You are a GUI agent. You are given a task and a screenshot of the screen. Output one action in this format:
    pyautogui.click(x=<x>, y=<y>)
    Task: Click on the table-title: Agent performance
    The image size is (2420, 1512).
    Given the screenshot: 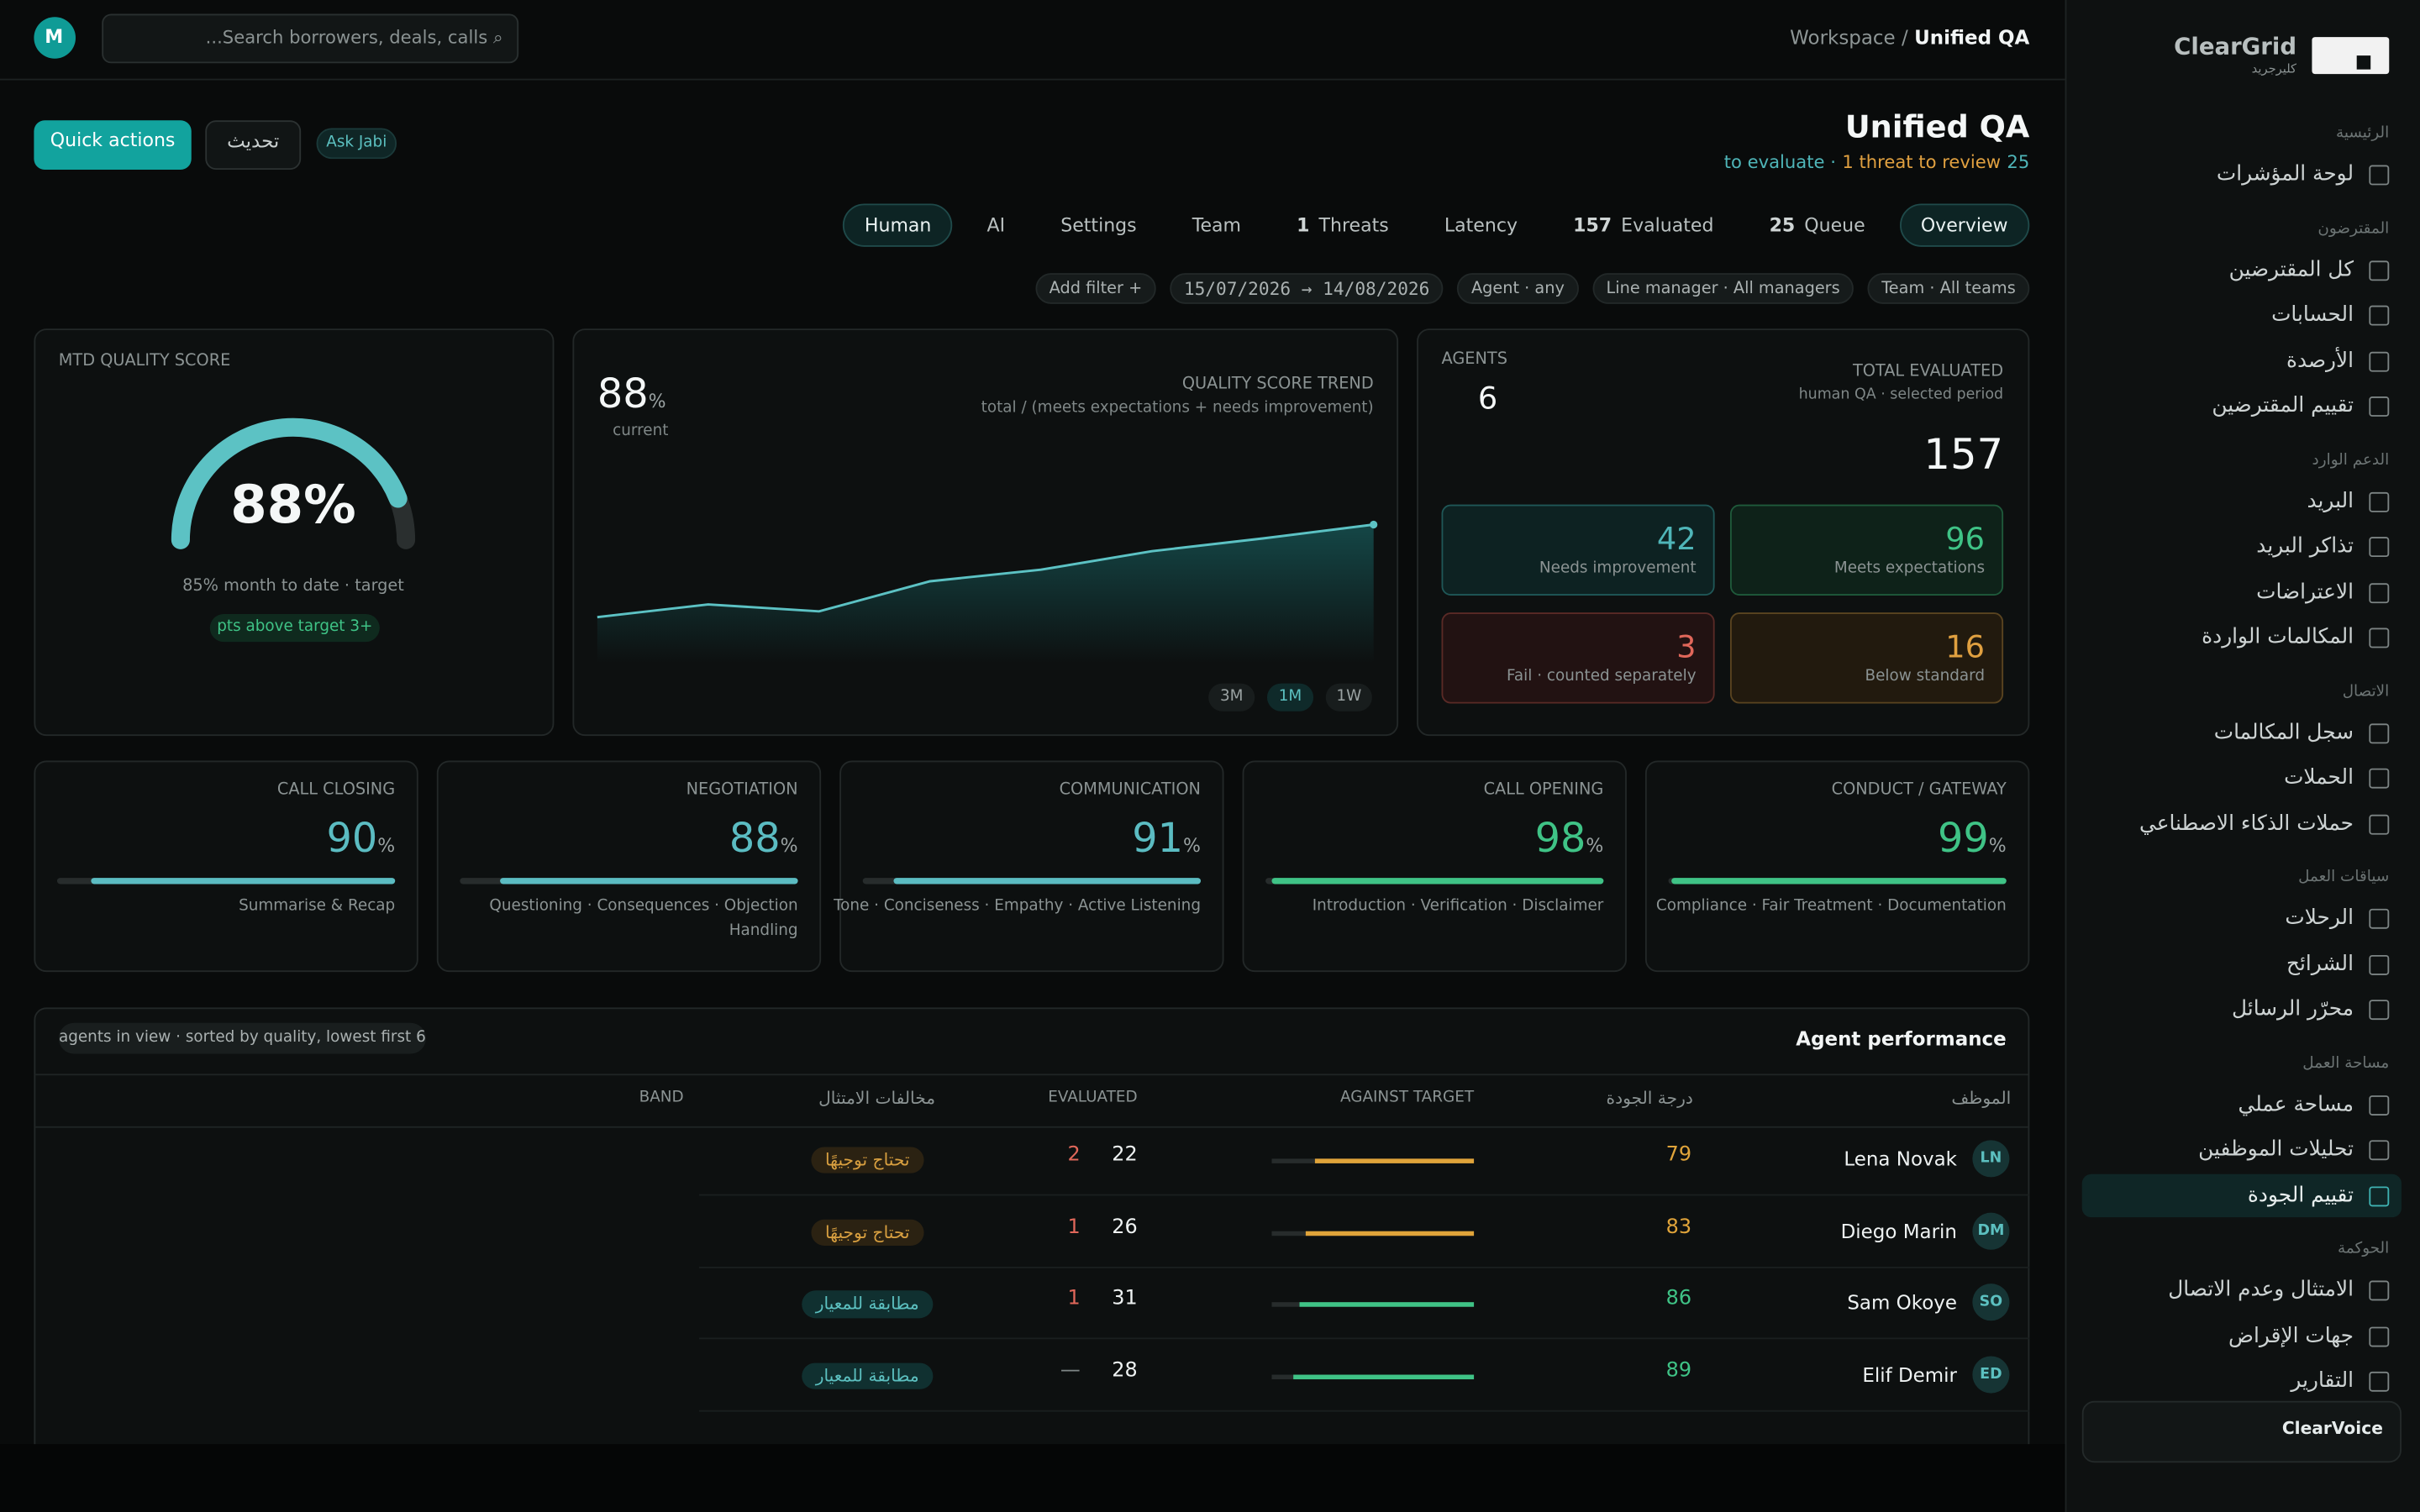 What is the action you would take?
    pyautogui.click(x=1902, y=1038)
    